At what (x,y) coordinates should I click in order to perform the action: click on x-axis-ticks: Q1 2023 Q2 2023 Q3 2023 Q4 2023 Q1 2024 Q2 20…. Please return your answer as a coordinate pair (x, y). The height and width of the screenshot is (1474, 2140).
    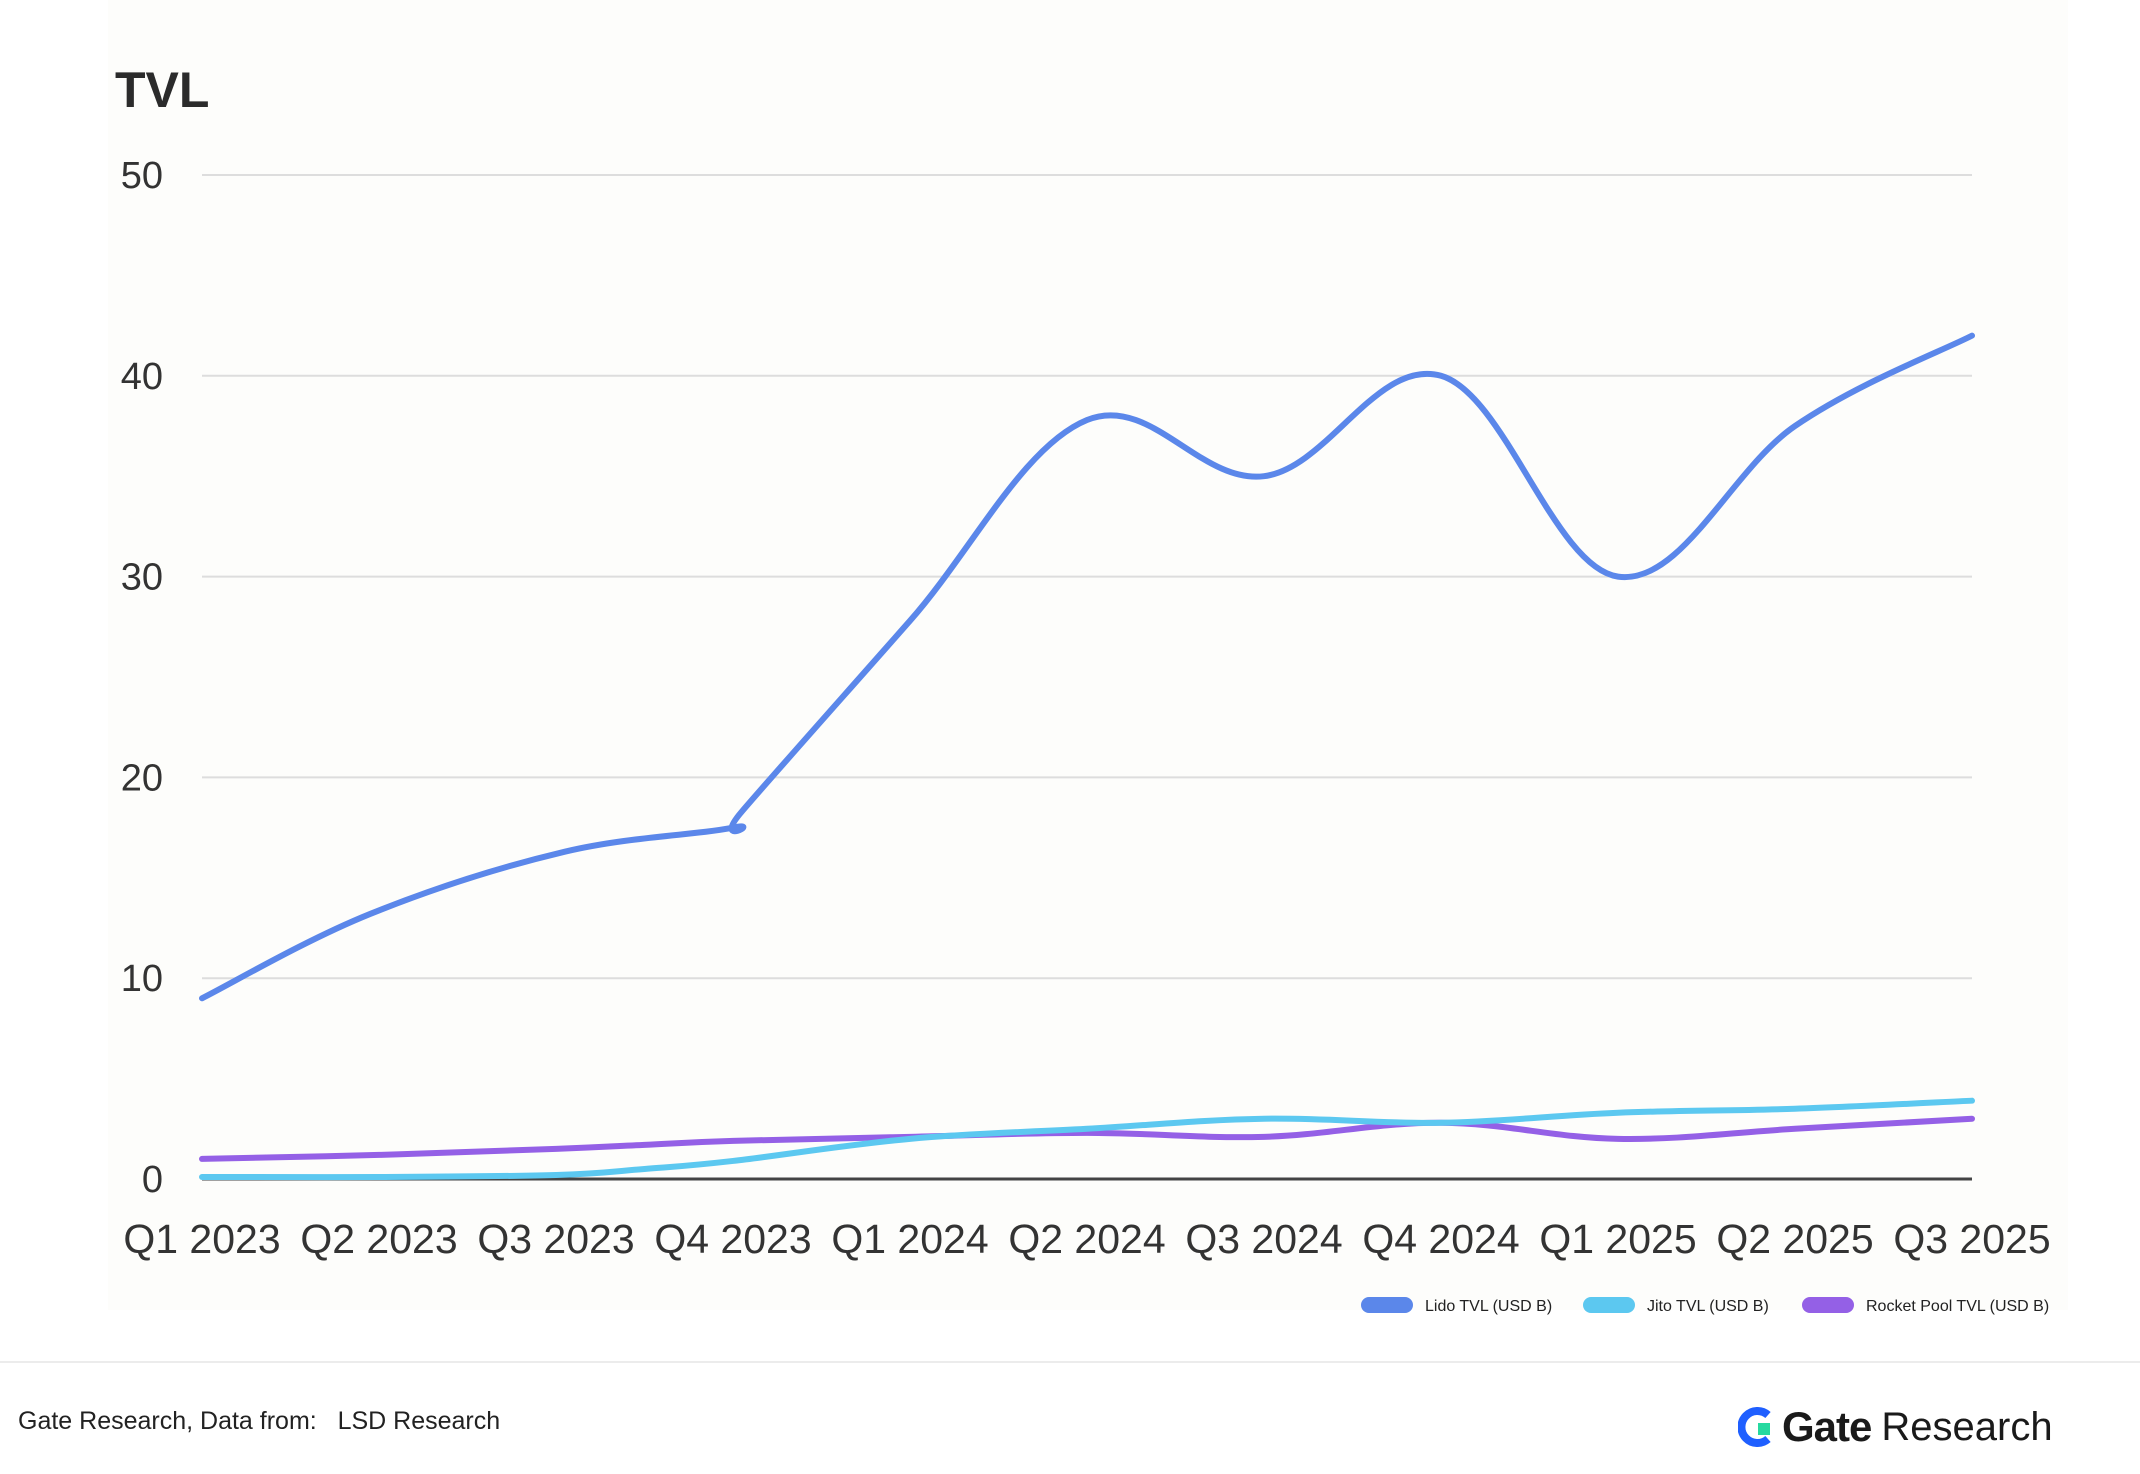
    Looking at the image, I should click on (1086, 1239).